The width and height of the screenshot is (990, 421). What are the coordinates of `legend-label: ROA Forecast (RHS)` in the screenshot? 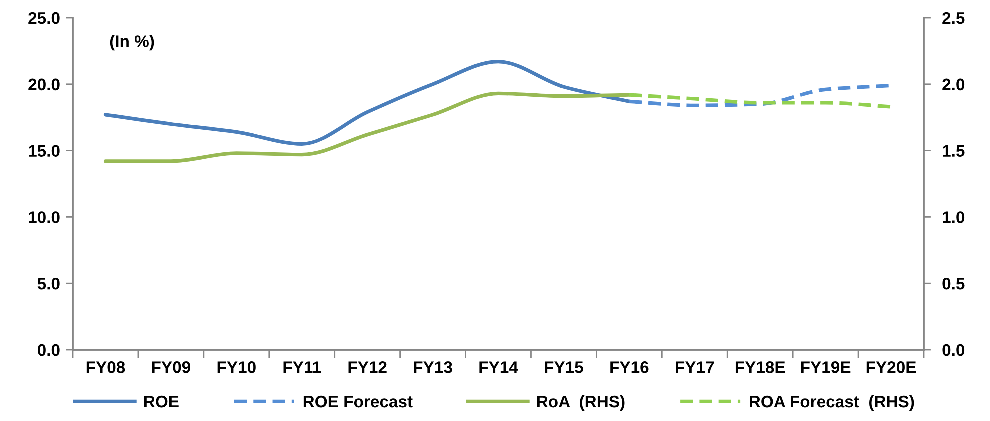 It's located at (832, 403).